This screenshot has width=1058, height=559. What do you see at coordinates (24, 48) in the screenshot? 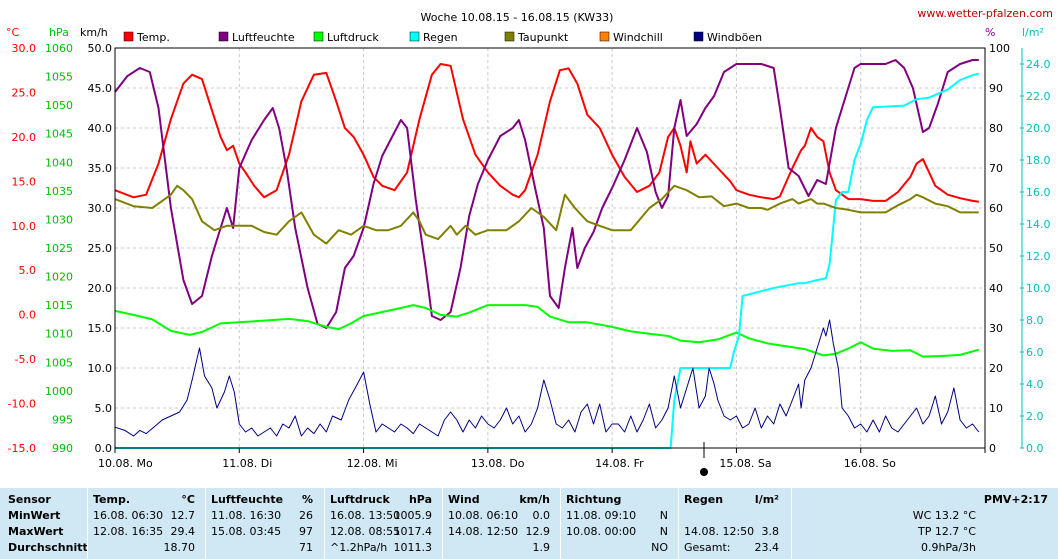
I see `temp-tick-label: 30.0` at bounding box center [24, 48].